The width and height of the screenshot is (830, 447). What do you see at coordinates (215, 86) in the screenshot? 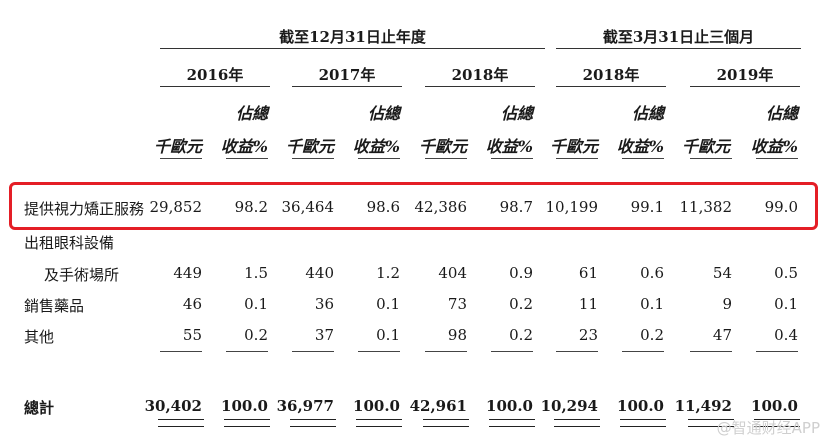
I see `year-rule-2016` at bounding box center [215, 86].